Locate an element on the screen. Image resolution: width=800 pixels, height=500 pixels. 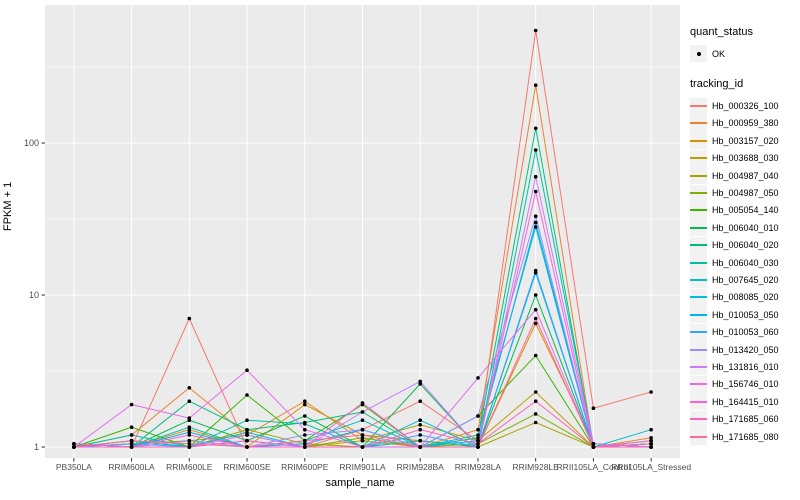
legend-item-label: Hb_000326_100 is located at coordinates (745, 106).